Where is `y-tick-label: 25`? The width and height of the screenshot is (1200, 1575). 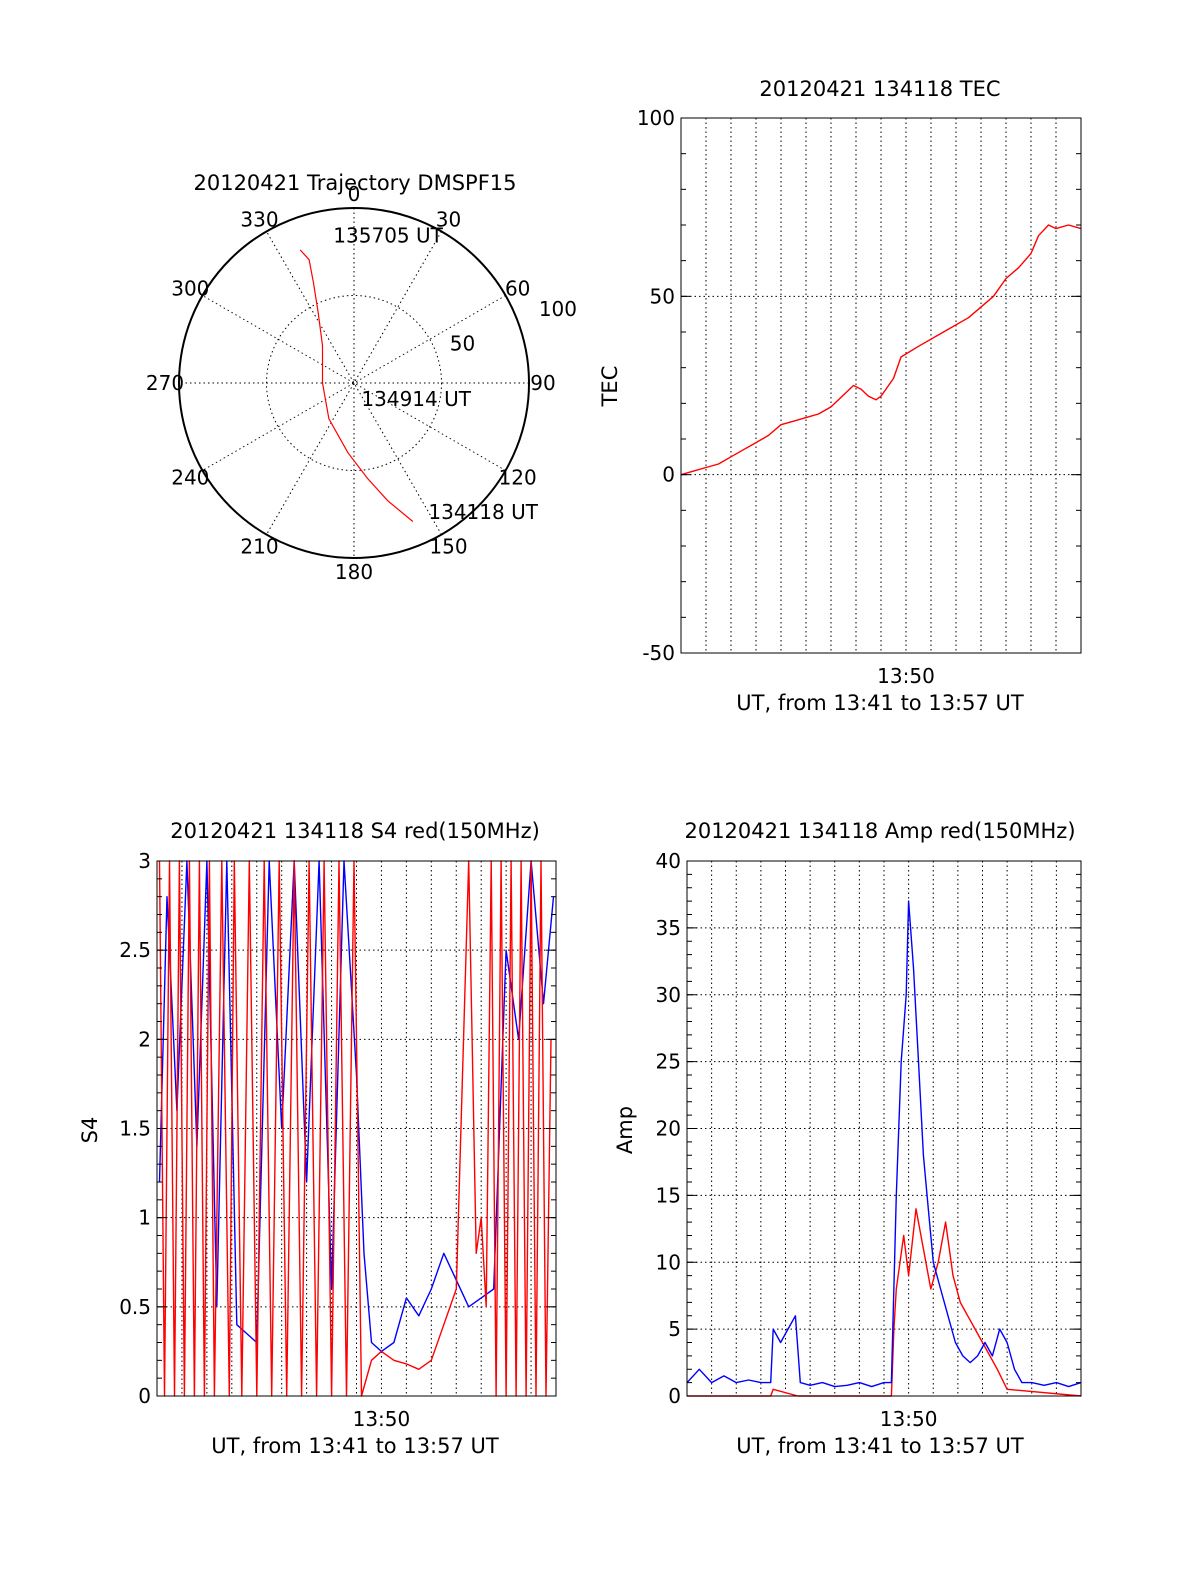
y-tick-label: 25 is located at coordinates (668, 1062).